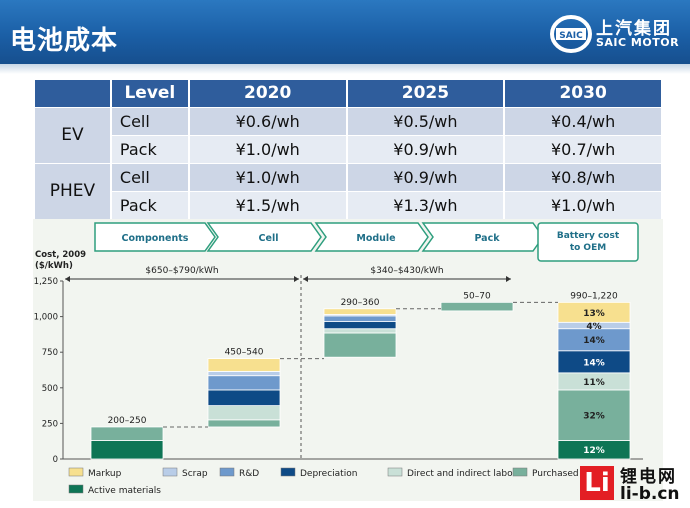  I want to click on slide-header: 电池成本 SAIC 上汽集团 SAIC MOTOR, so click(345, 32).